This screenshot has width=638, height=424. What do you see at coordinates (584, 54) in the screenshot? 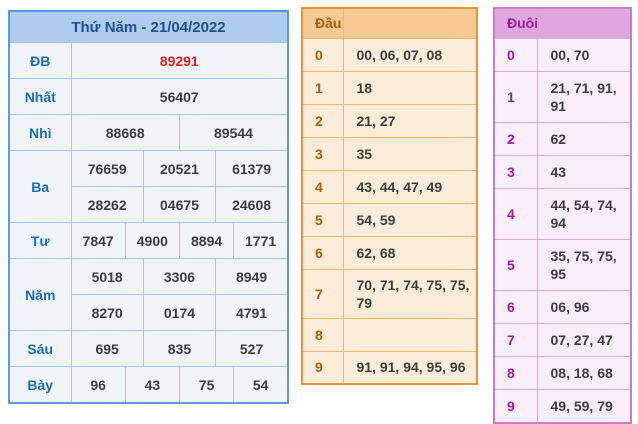
I see `duoi-values: 00, 70` at bounding box center [584, 54].